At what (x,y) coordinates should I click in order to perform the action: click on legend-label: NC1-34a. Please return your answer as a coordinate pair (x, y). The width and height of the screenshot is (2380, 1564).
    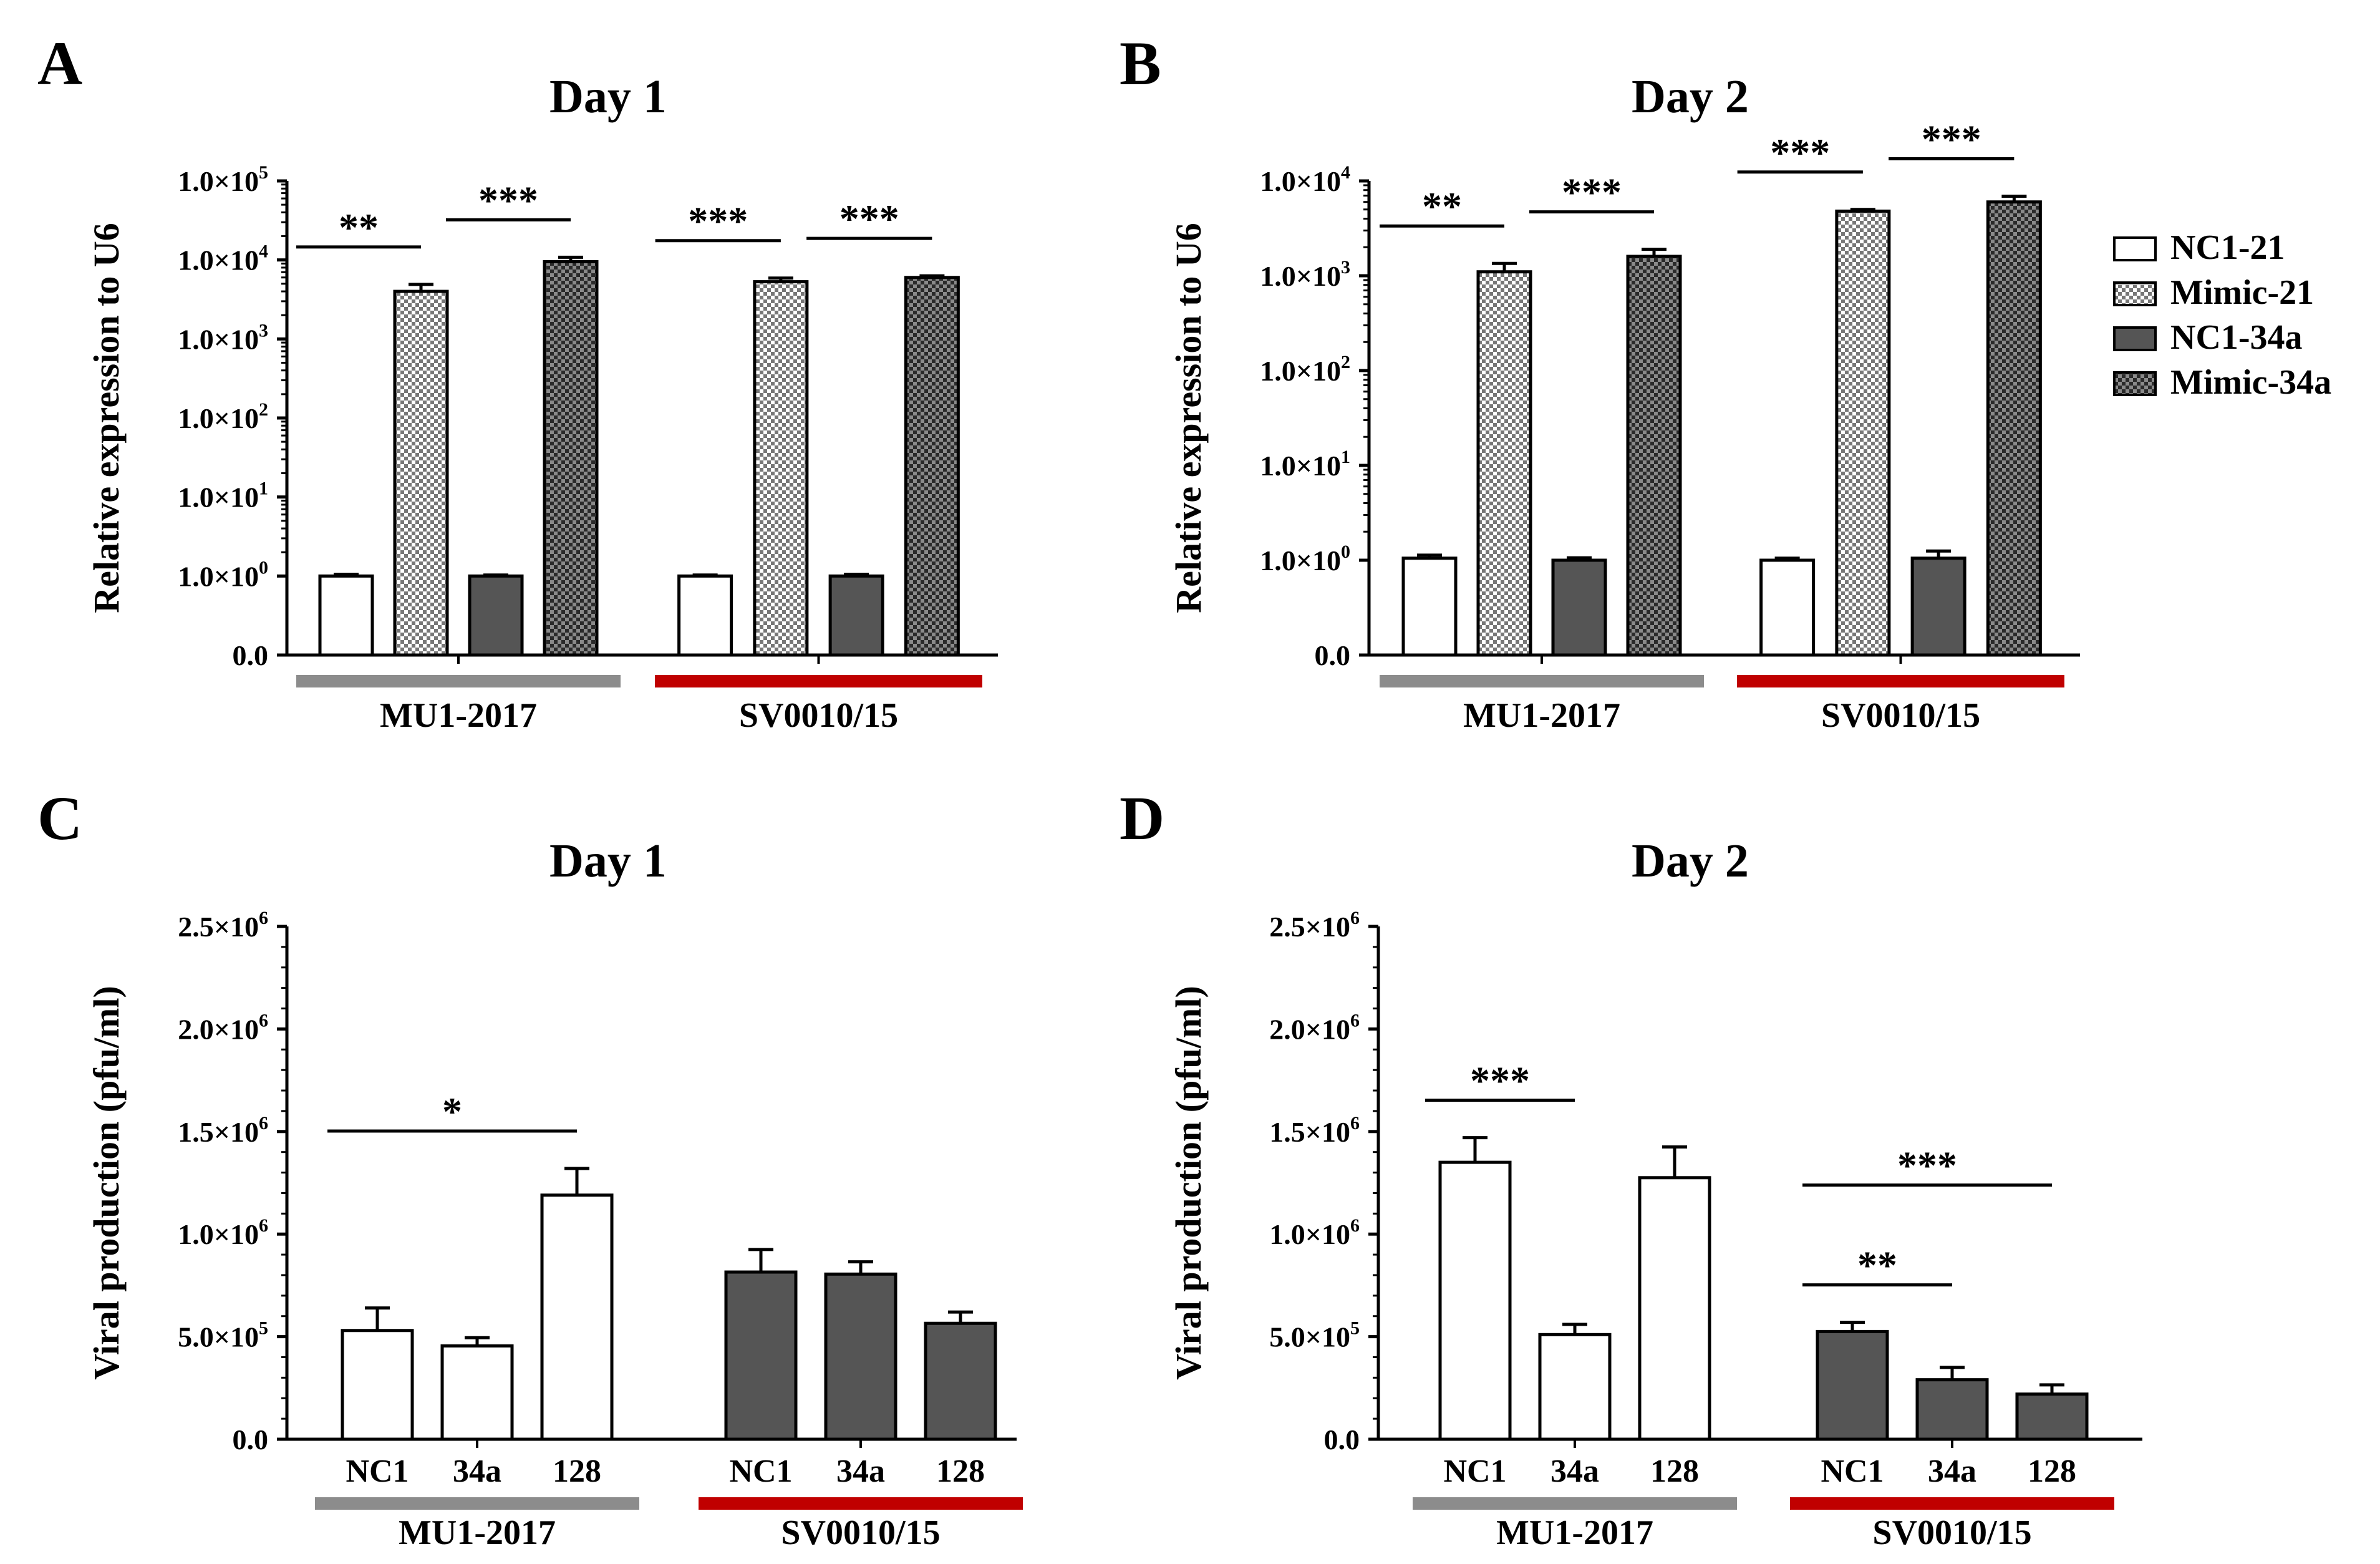
    Looking at the image, I should click on (2236, 337).